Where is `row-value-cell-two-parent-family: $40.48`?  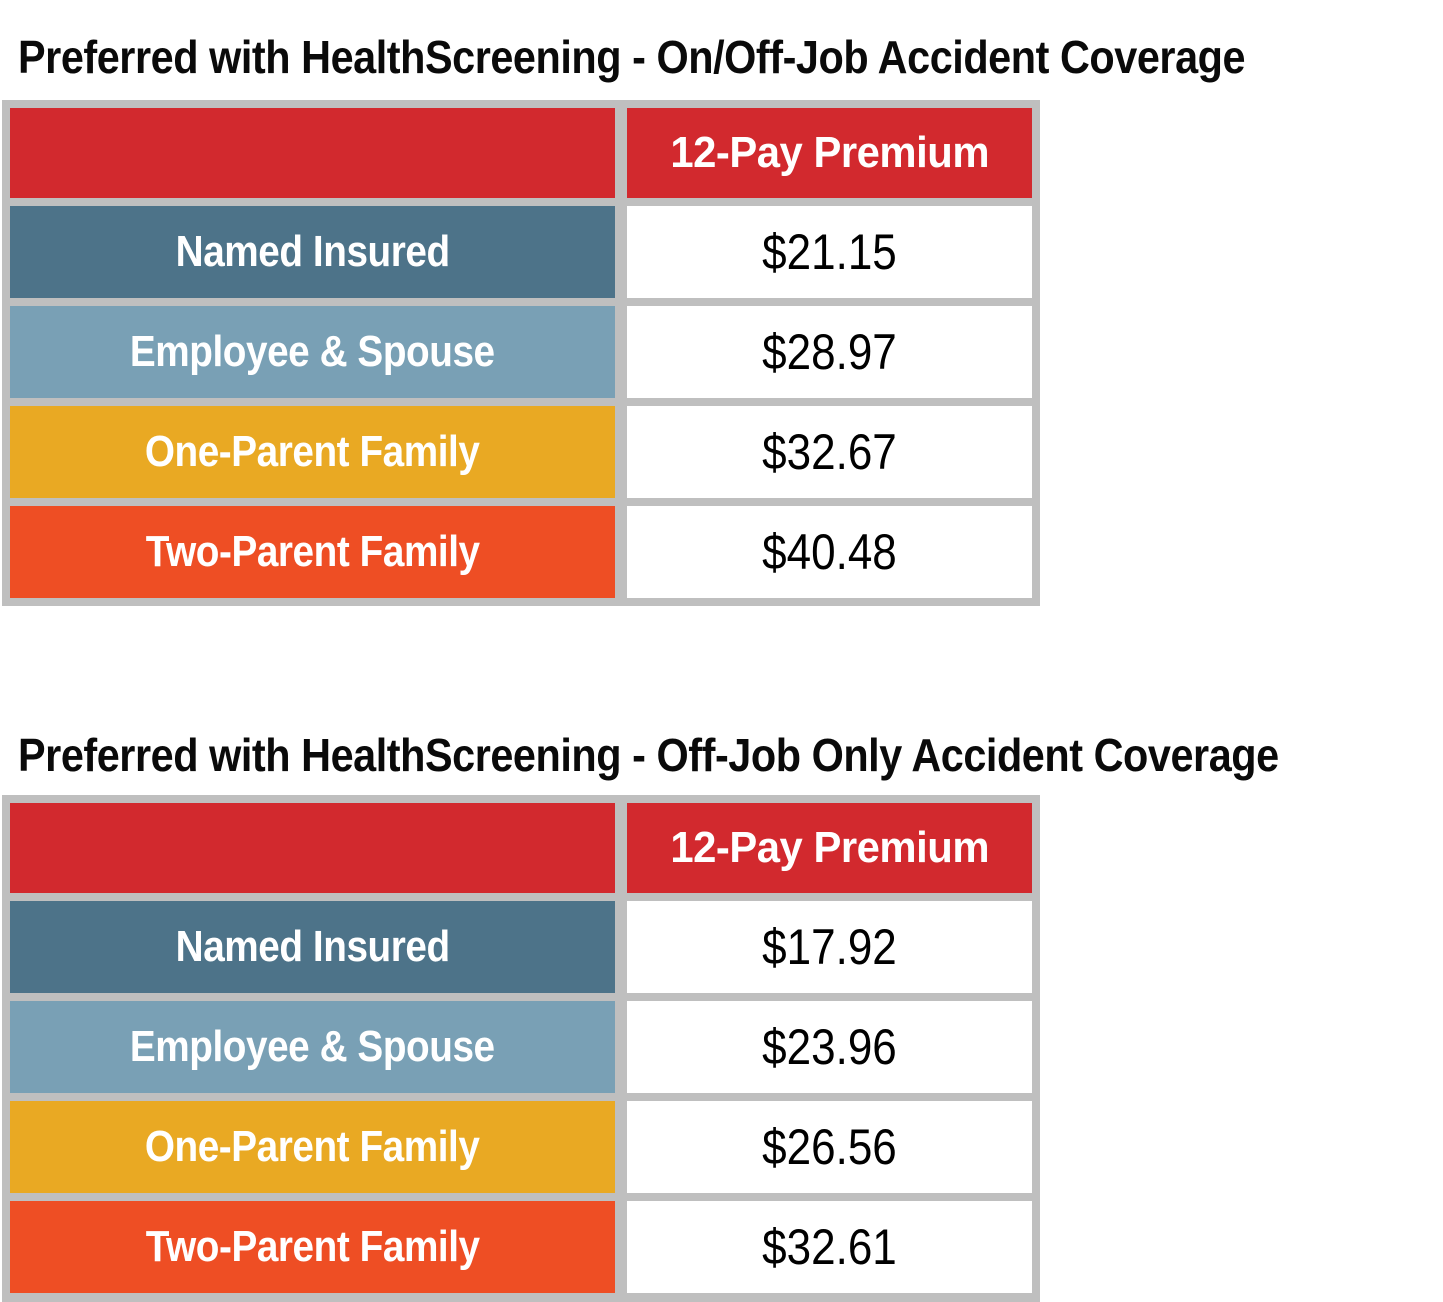 row-value-cell-two-parent-family: $40.48 is located at coordinates (829, 552).